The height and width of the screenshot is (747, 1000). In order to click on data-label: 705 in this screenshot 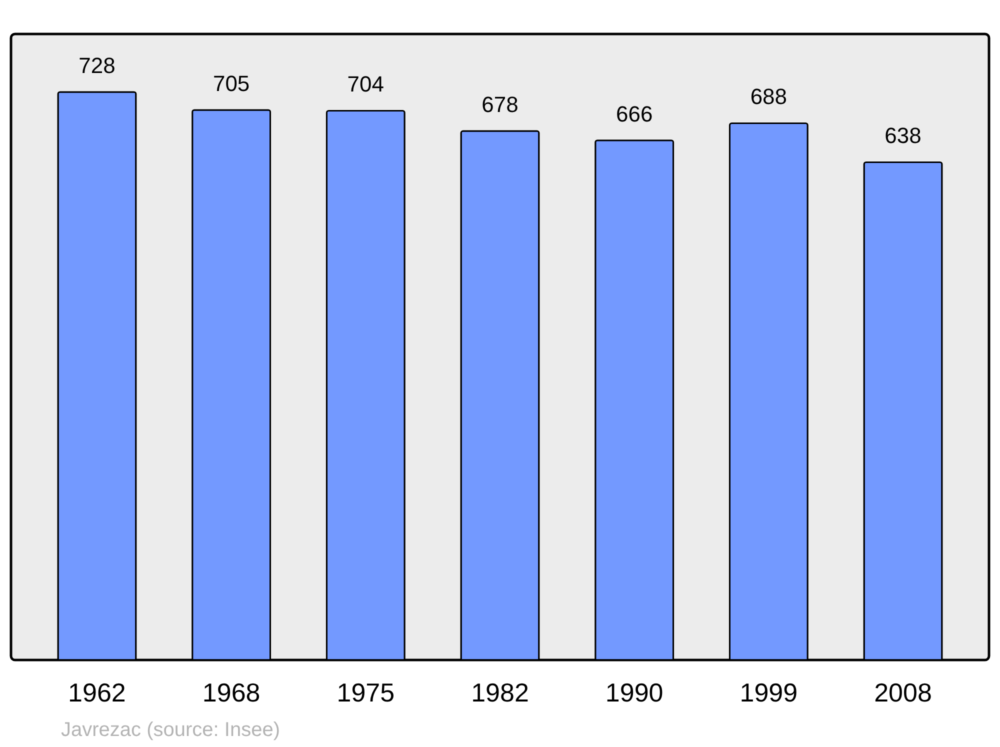, I will do `click(231, 83)`.